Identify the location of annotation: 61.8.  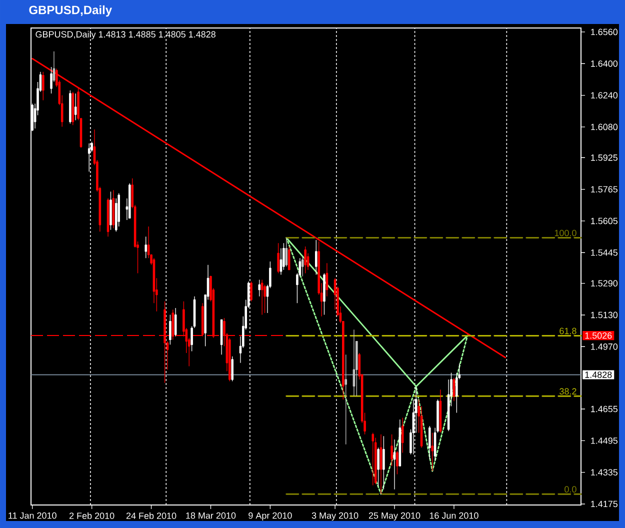
(568, 331).